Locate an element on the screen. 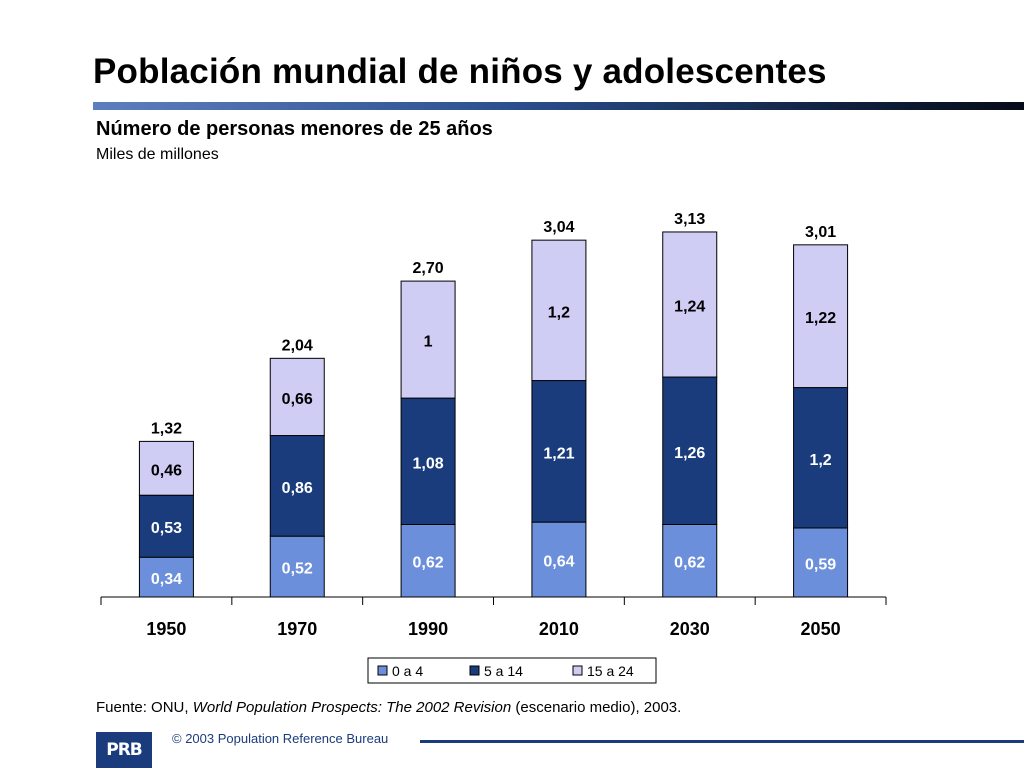 This screenshot has height=768, width=1024. x-tick-label: 1970 is located at coordinates (297, 629).